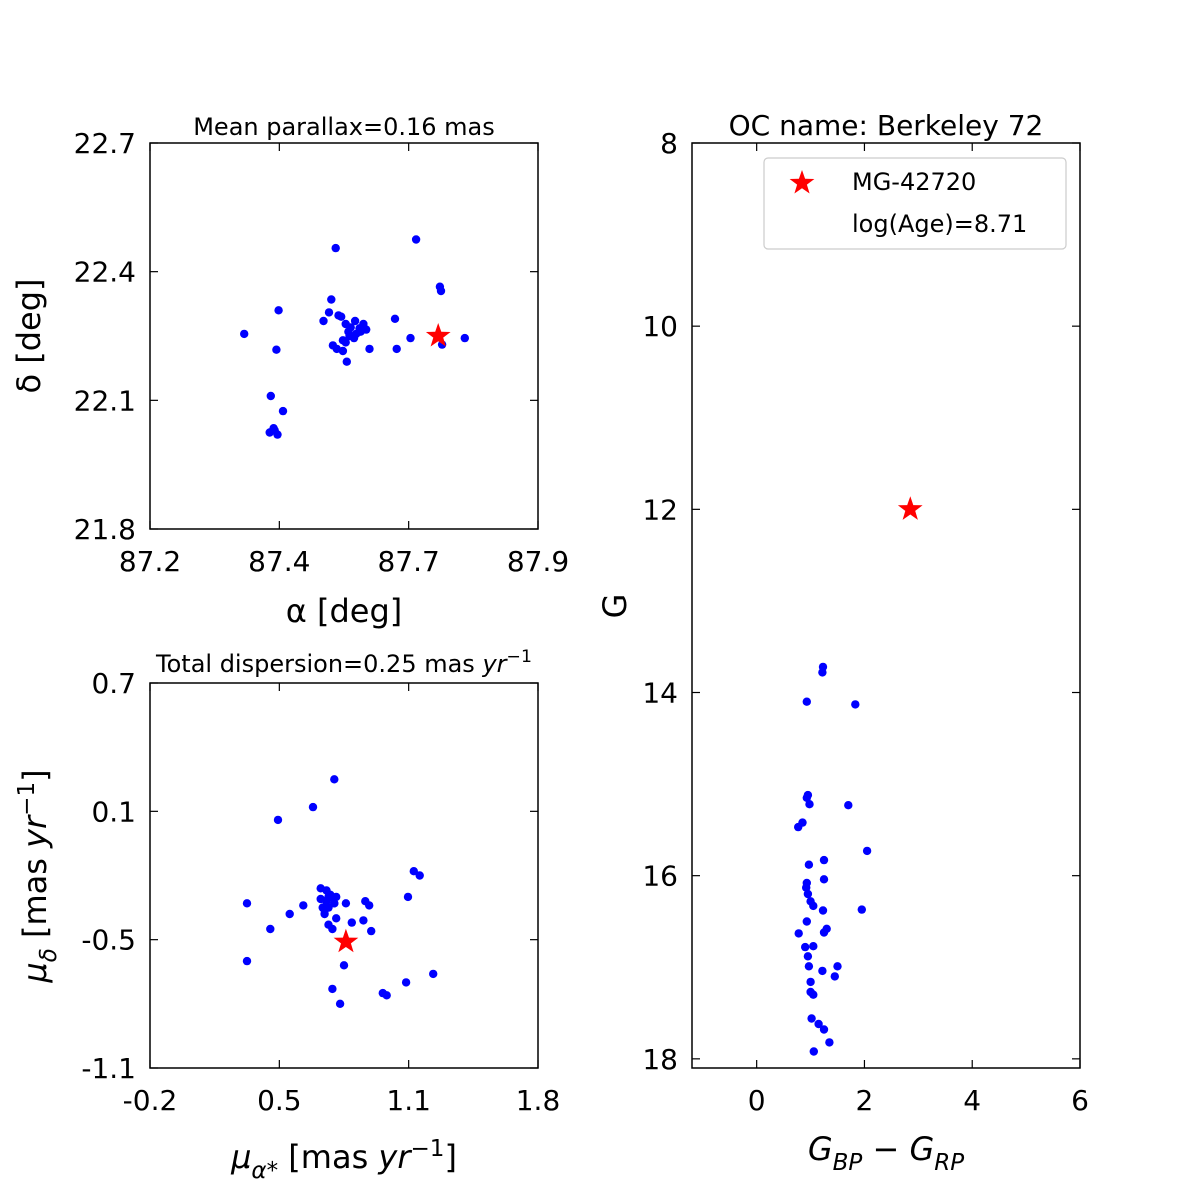  Describe the element at coordinates (865, 1100) in the screenshot. I see `x-tick-label: 2` at that location.